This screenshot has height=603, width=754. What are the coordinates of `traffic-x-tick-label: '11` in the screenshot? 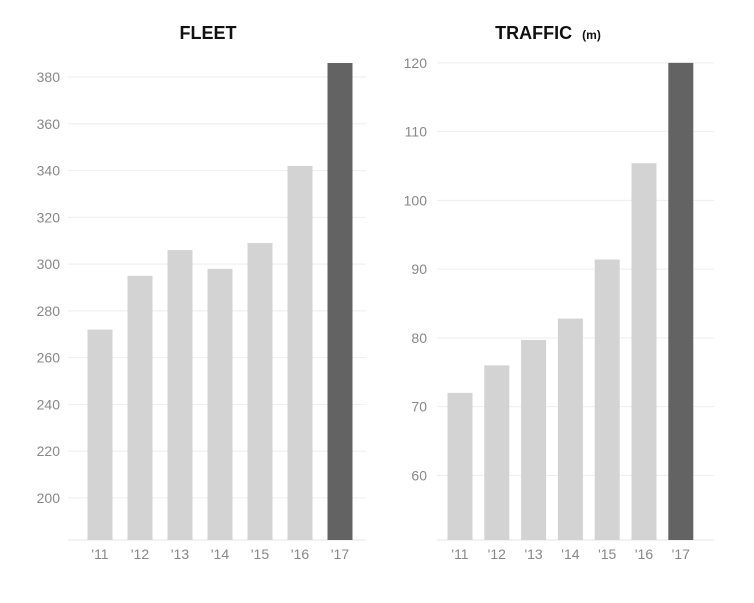 It's located at (459, 554).